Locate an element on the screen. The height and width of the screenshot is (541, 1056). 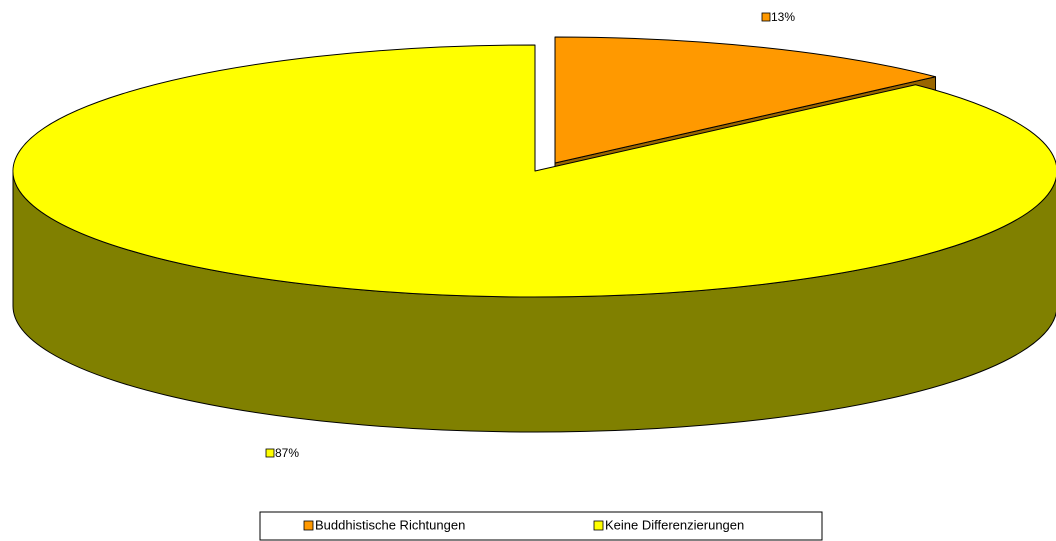
legend-label: Keine Differenzierungen is located at coordinates (674, 524).